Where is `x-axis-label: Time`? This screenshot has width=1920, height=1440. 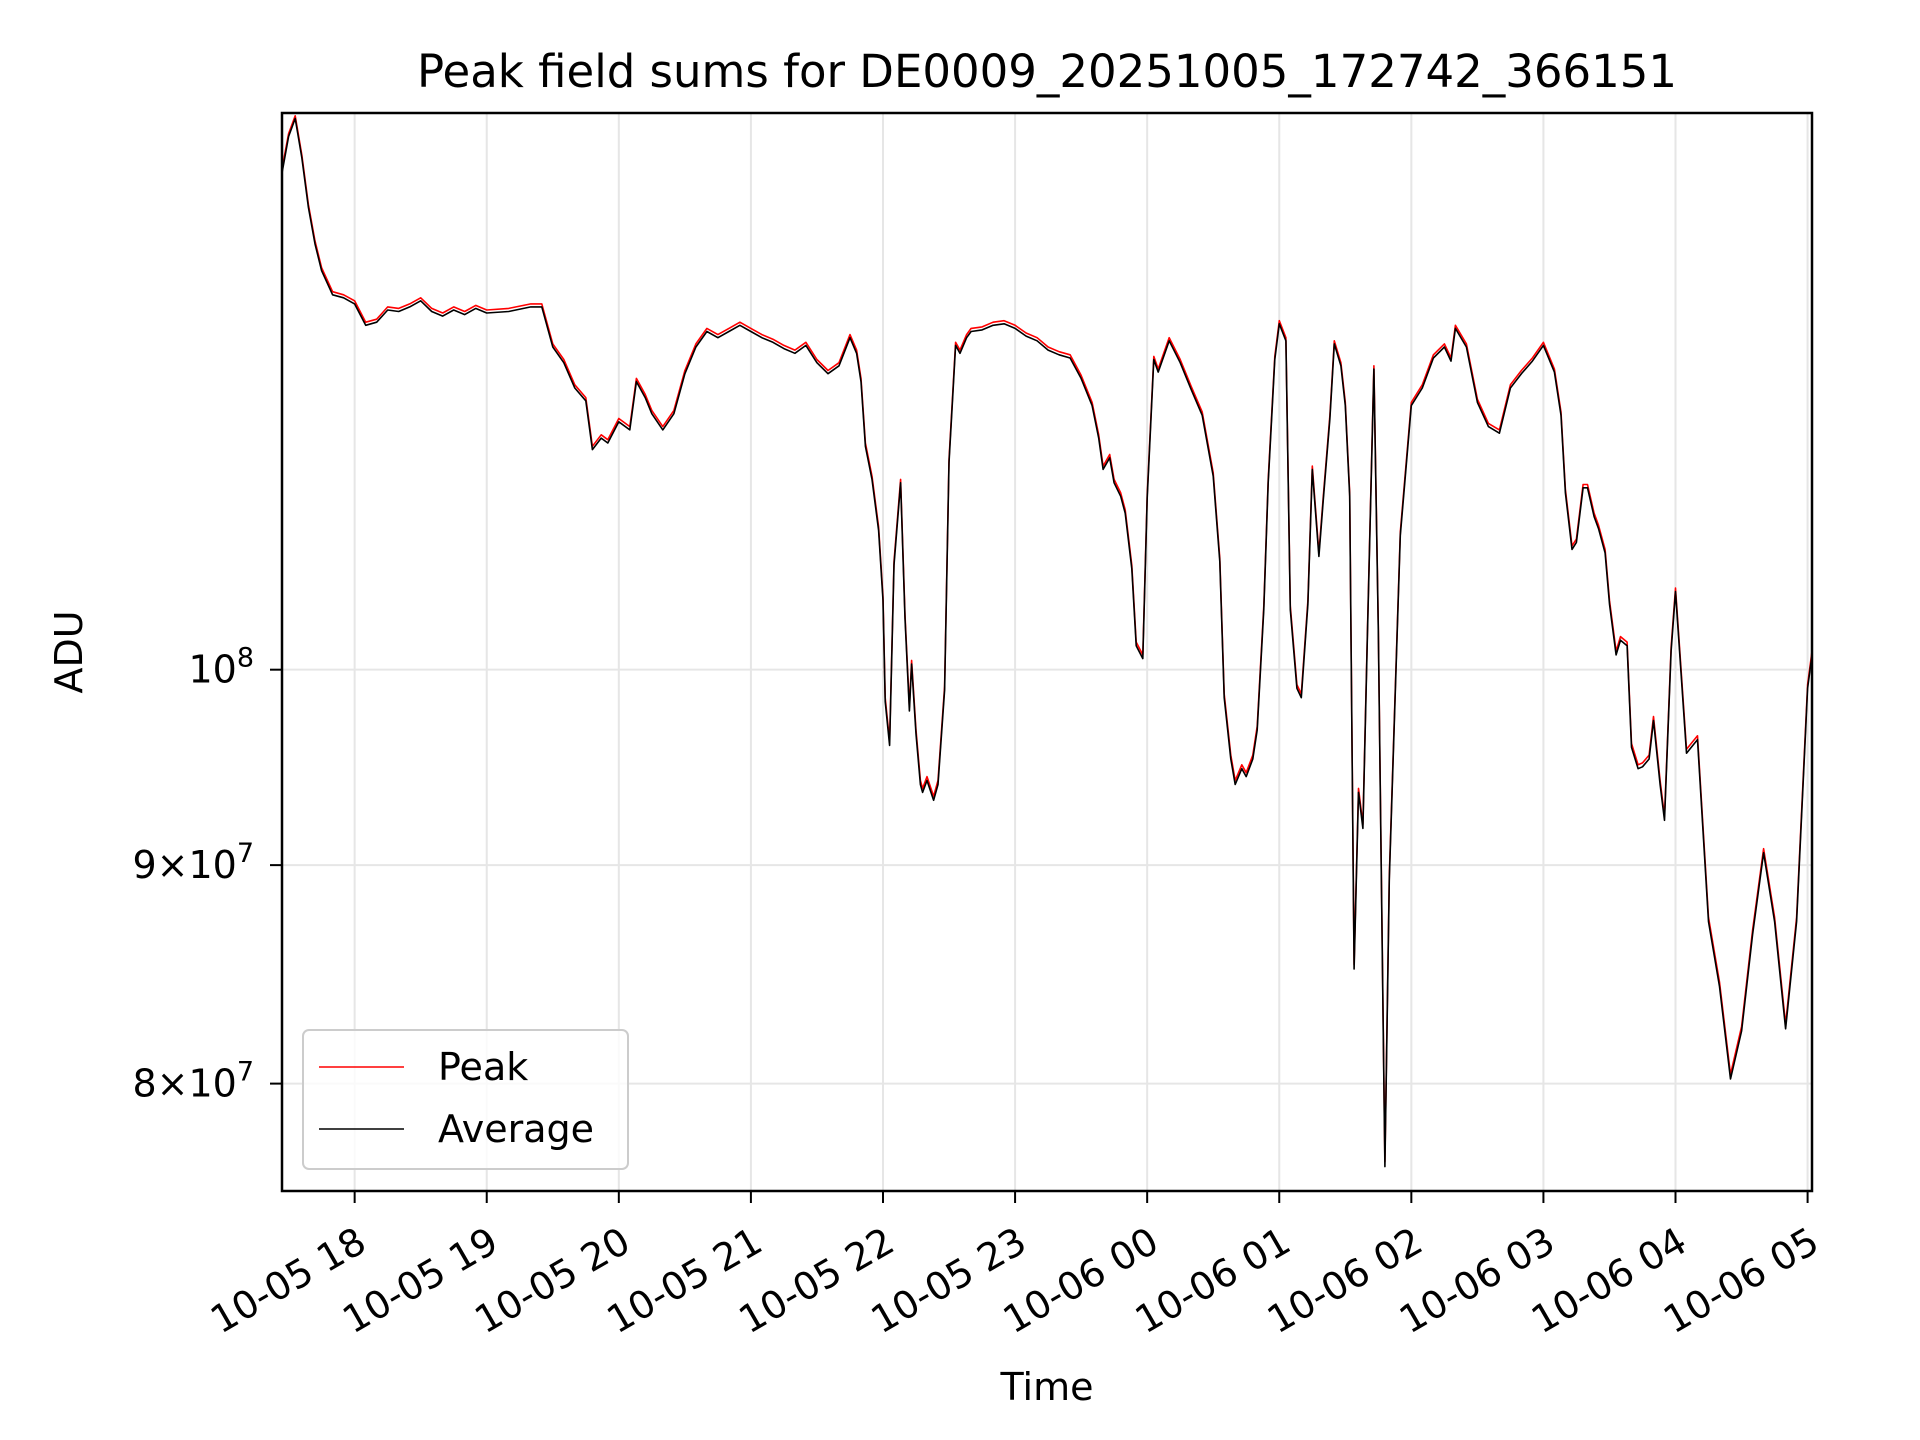 x-axis-label: Time is located at coordinates (1047, 1387).